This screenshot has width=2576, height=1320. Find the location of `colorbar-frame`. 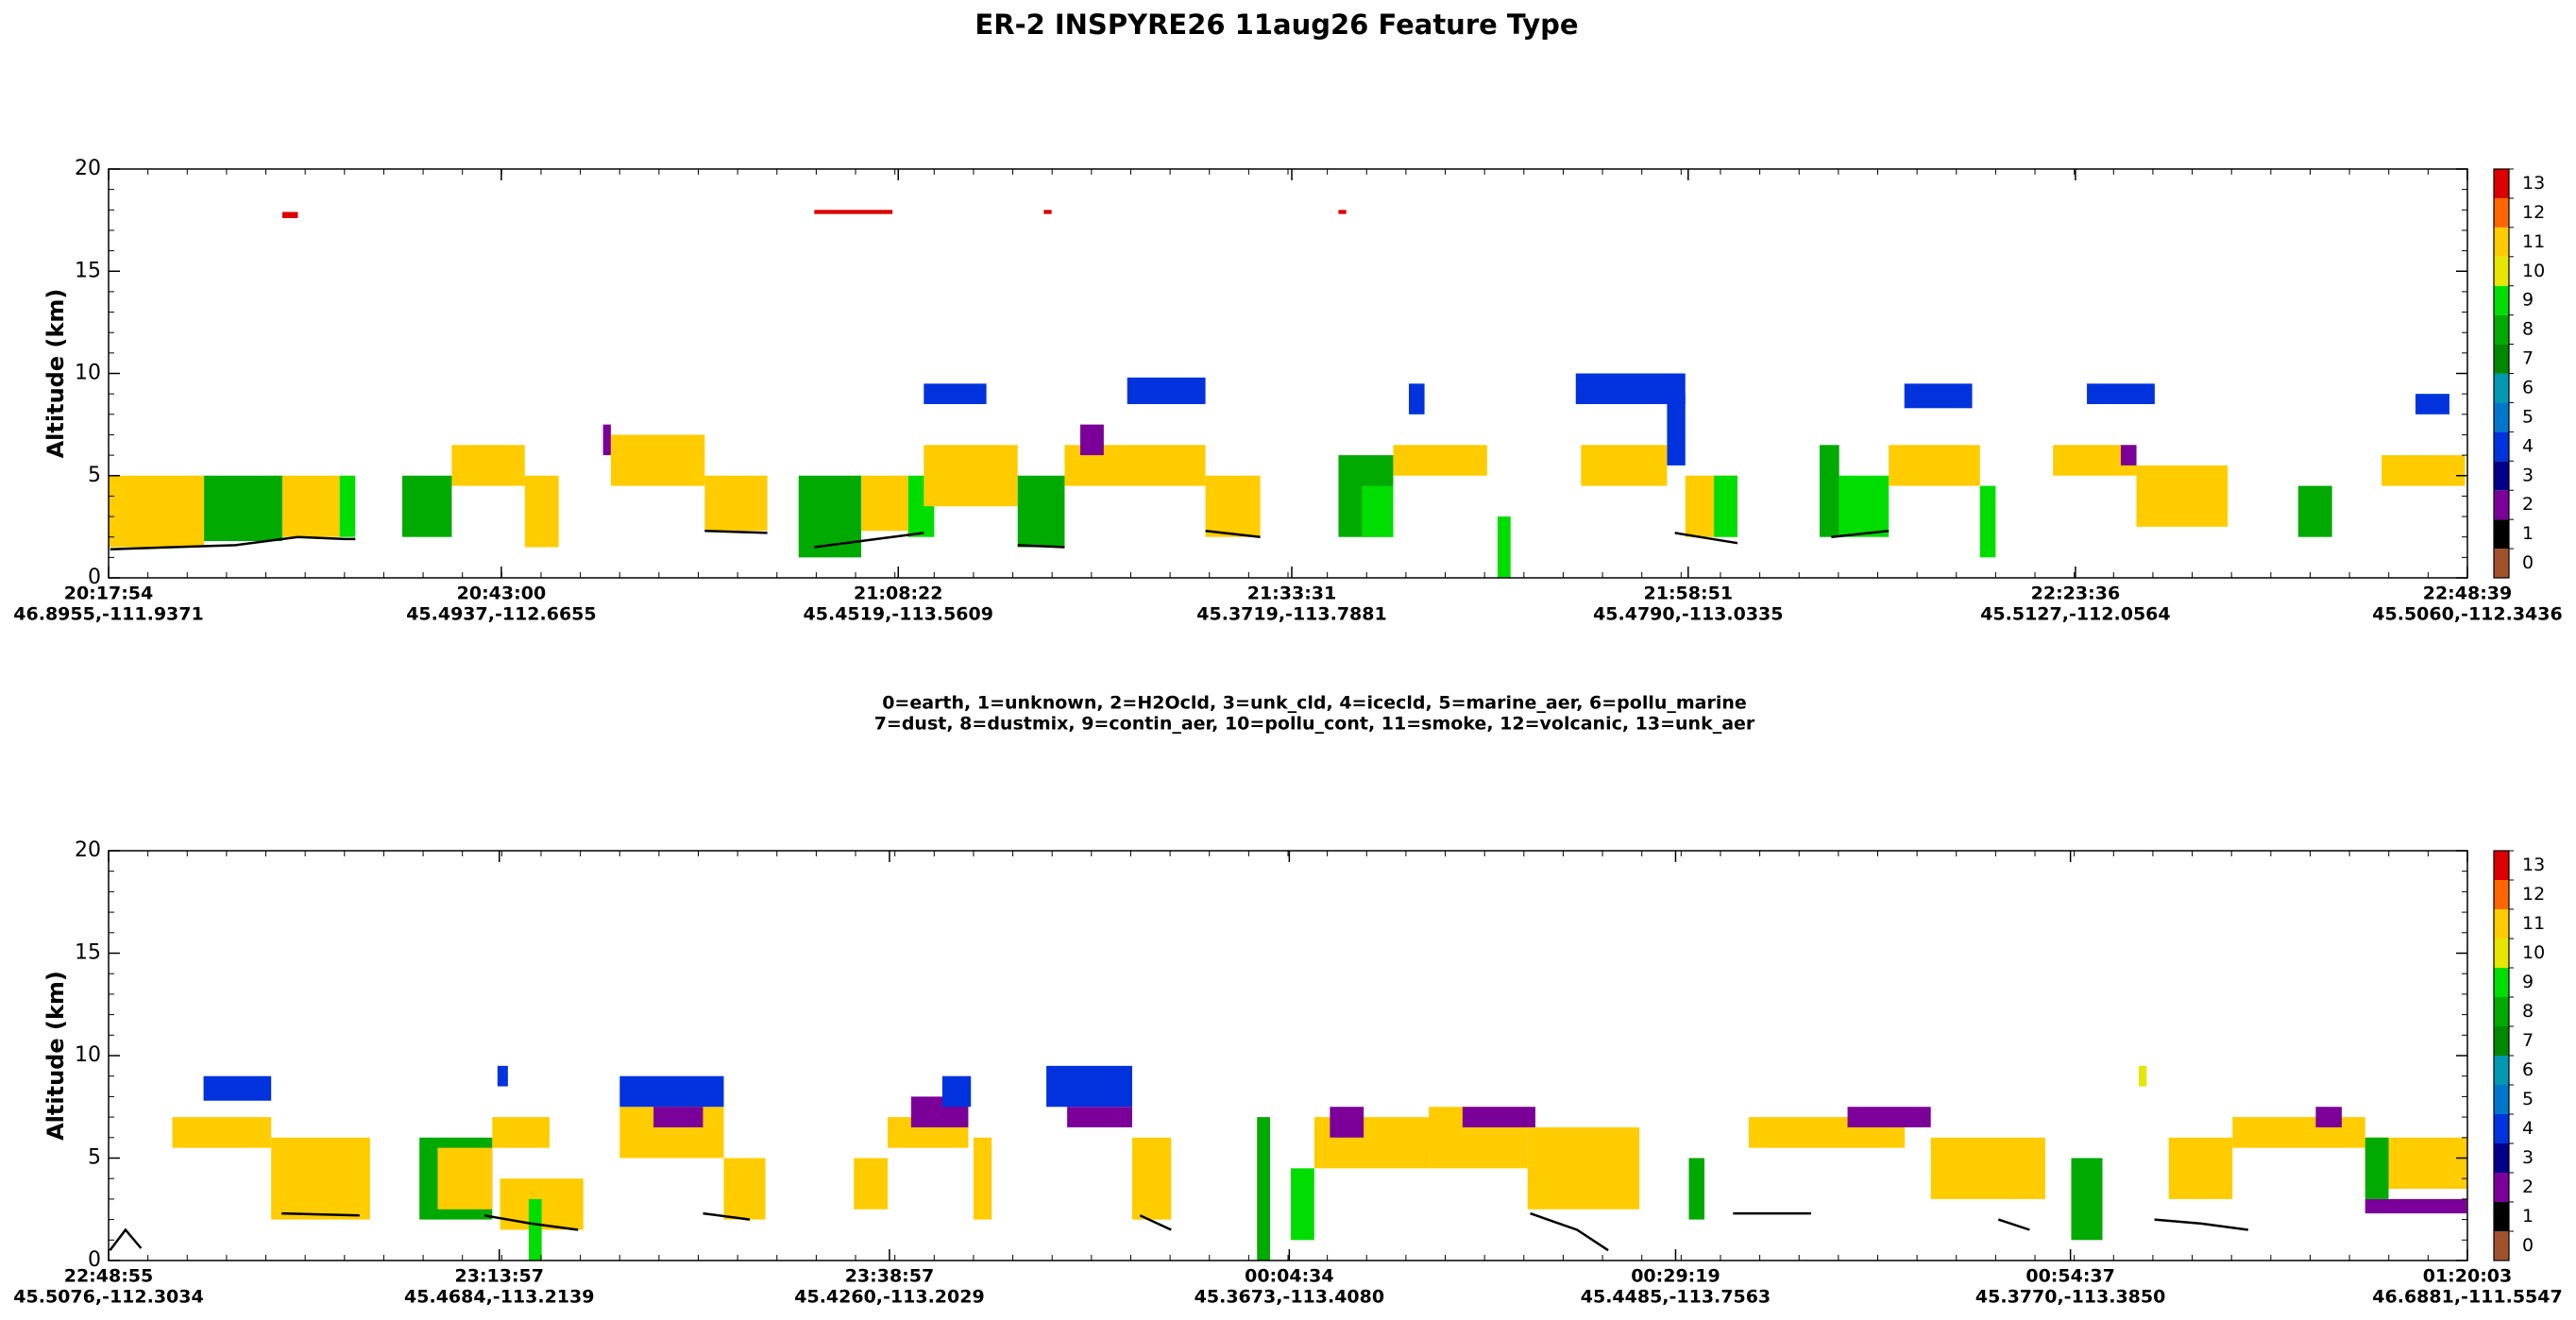

colorbar-frame is located at coordinates (2501, 1055).